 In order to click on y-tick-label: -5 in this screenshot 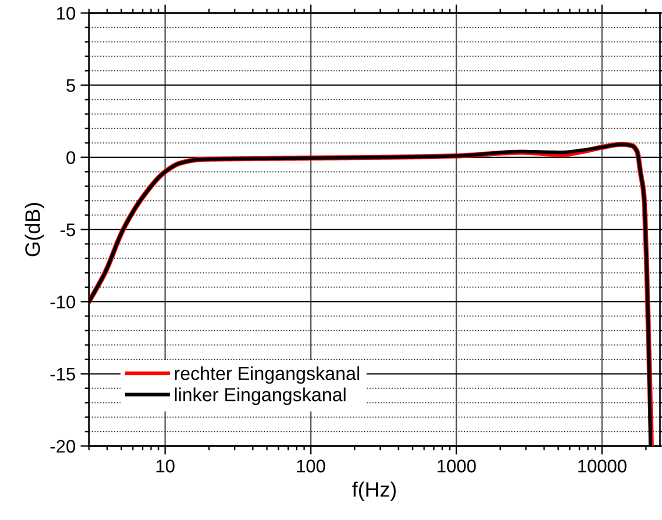, I will do `click(68, 230)`.